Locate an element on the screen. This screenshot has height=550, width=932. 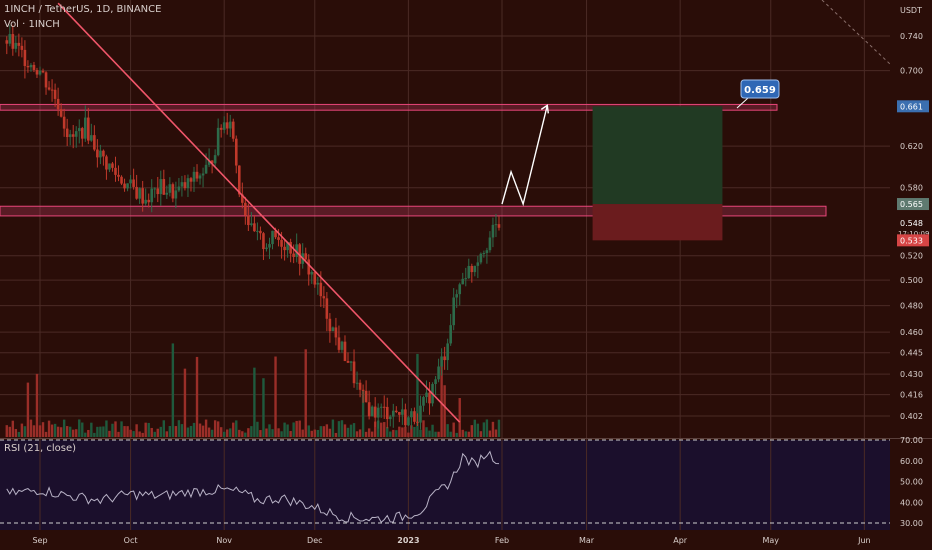
rsi-label: RSI (21, close) is located at coordinates (40, 448).